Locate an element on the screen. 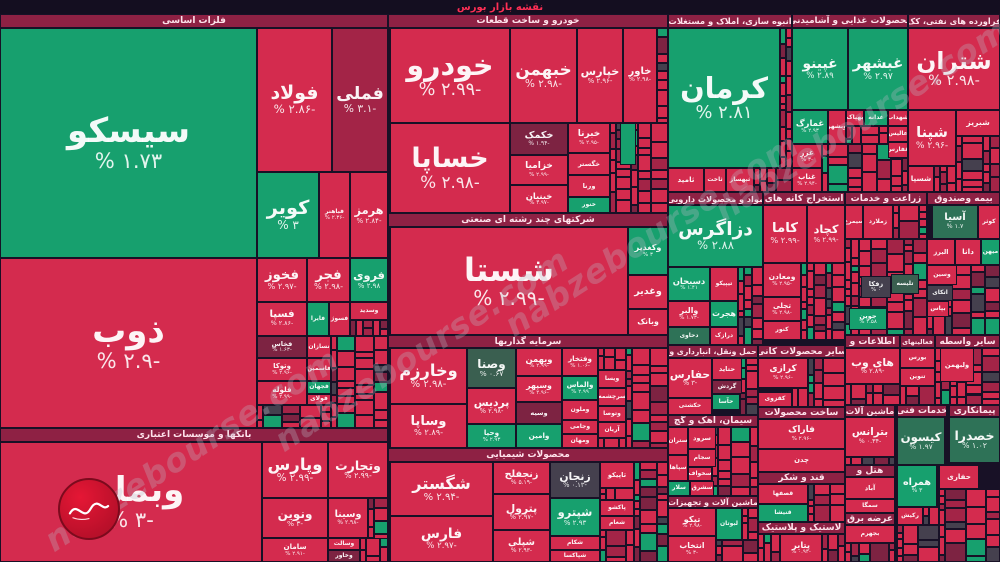 The width and height of the screenshot is (1000, 562). treemap-tile: آریان is located at coordinates (612, 430).